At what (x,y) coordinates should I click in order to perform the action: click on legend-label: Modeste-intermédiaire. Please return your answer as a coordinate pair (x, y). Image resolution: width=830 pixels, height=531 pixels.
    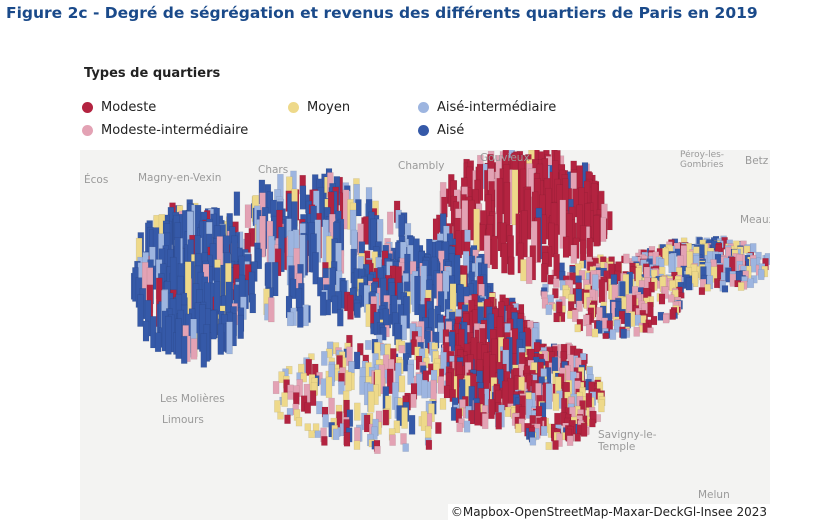
    Looking at the image, I should click on (175, 130).